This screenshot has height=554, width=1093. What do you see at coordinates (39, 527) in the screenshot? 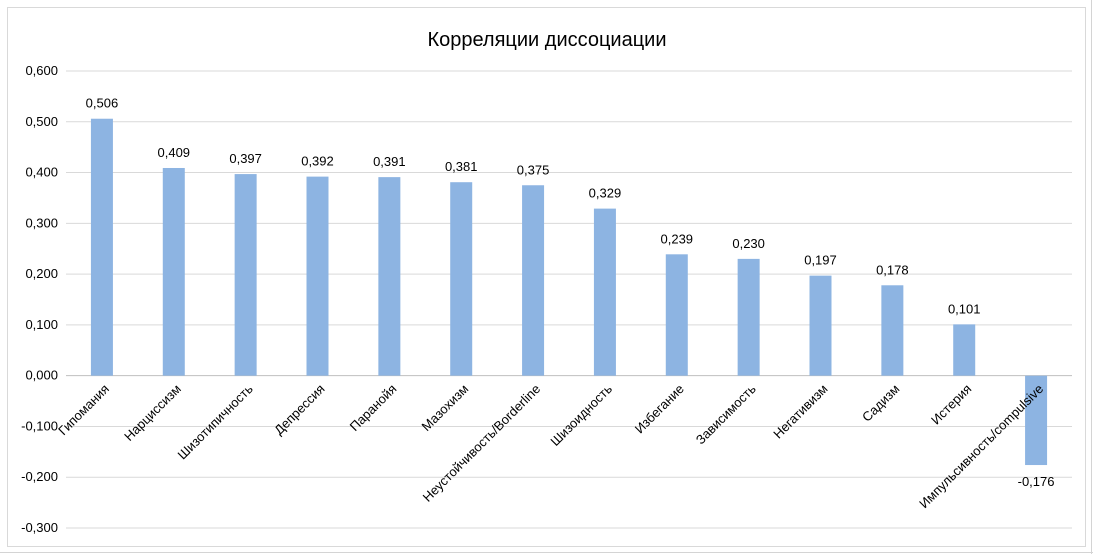
I see `y-tick-label: -0,300` at bounding box center [39, 527].